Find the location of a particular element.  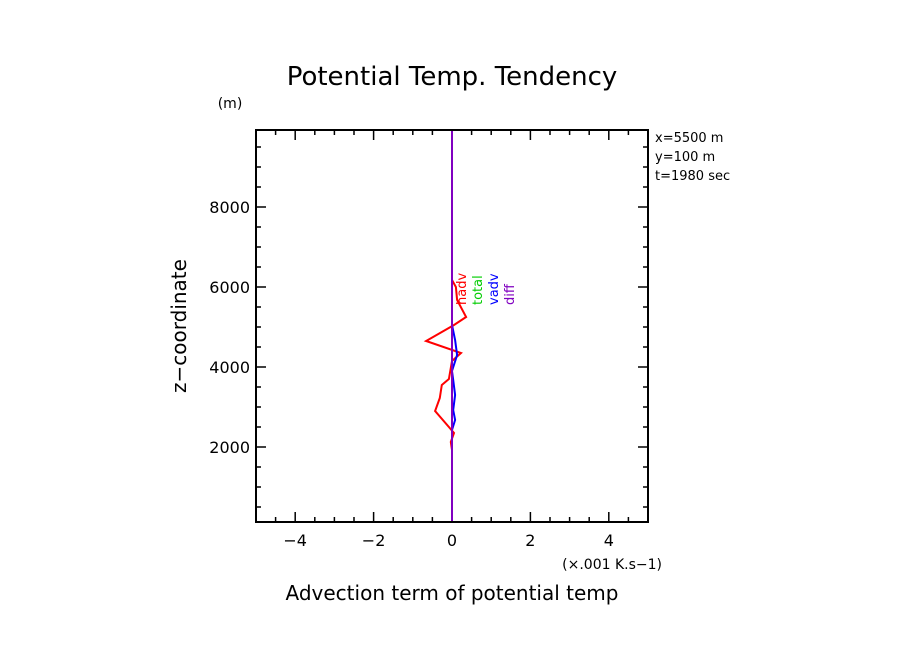

curve-label-diff: diff is located at coordinates (510, 294).